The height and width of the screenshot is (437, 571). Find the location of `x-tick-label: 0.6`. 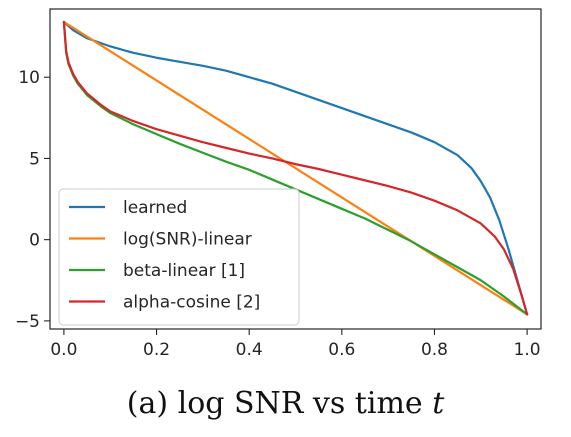

x-tick-label: 0.6 is located at coordinates (341, 350).